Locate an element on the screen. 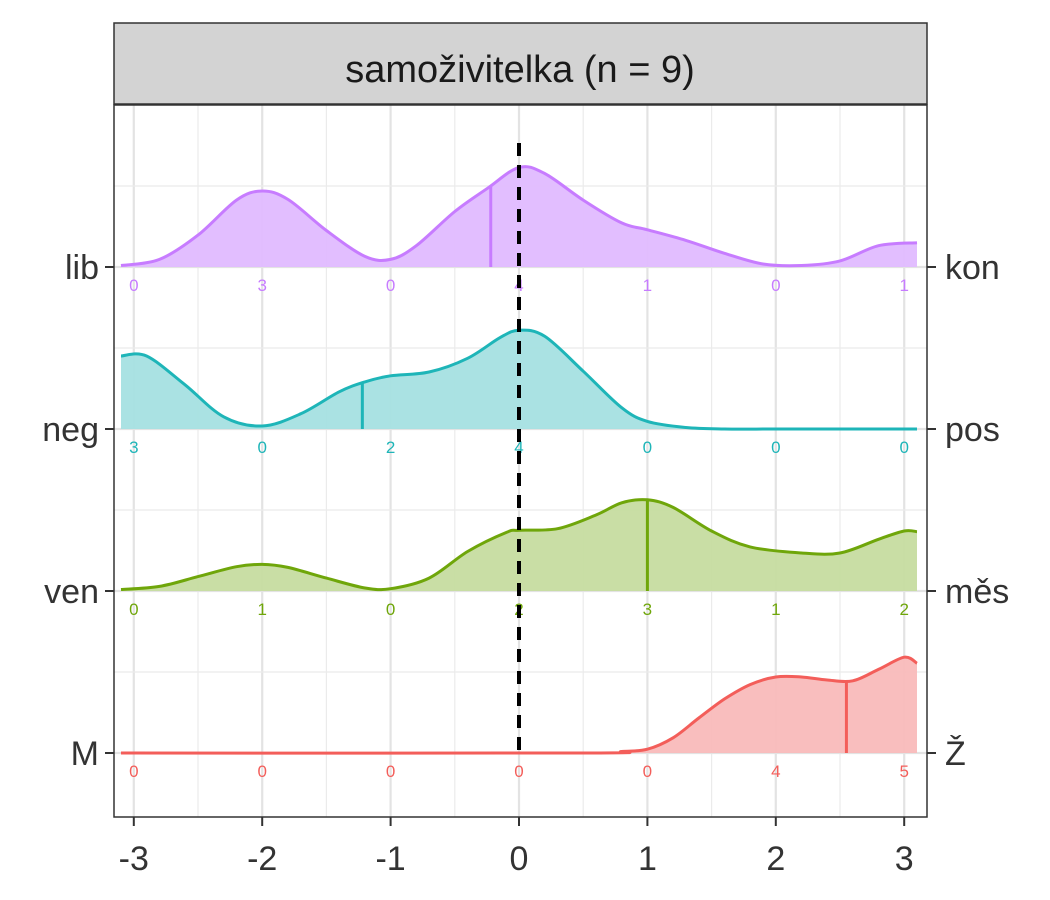 The height and width of the screenshot is (900, 1050). y-label-left: M is located at coordinates (85, 754).